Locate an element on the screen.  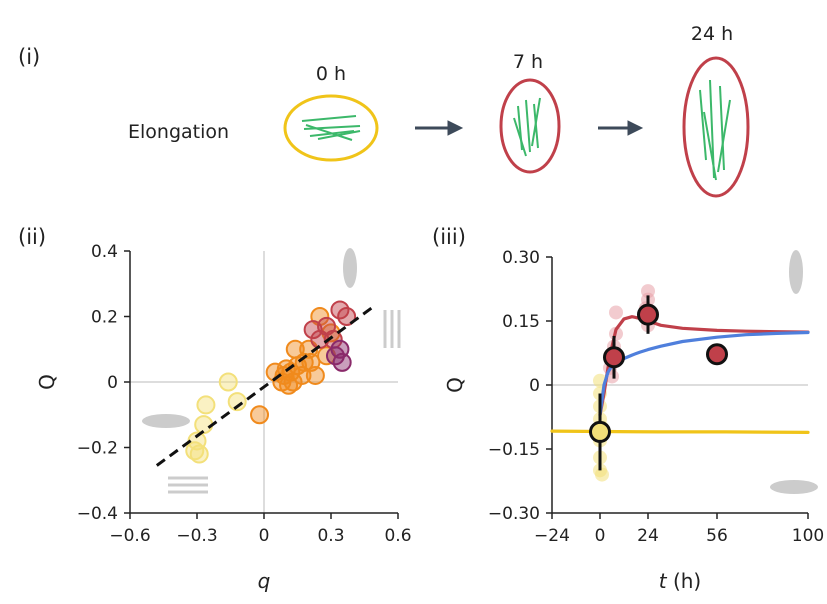
x-tick-label: 100 is located at coordinates (808, 536).